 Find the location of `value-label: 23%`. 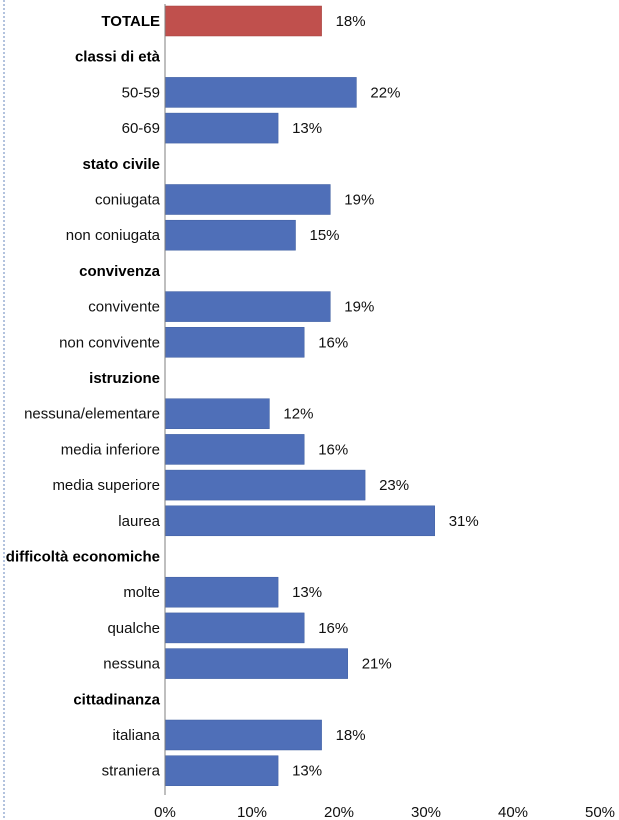

value-label: 23% is located at coordinates (394, 485).